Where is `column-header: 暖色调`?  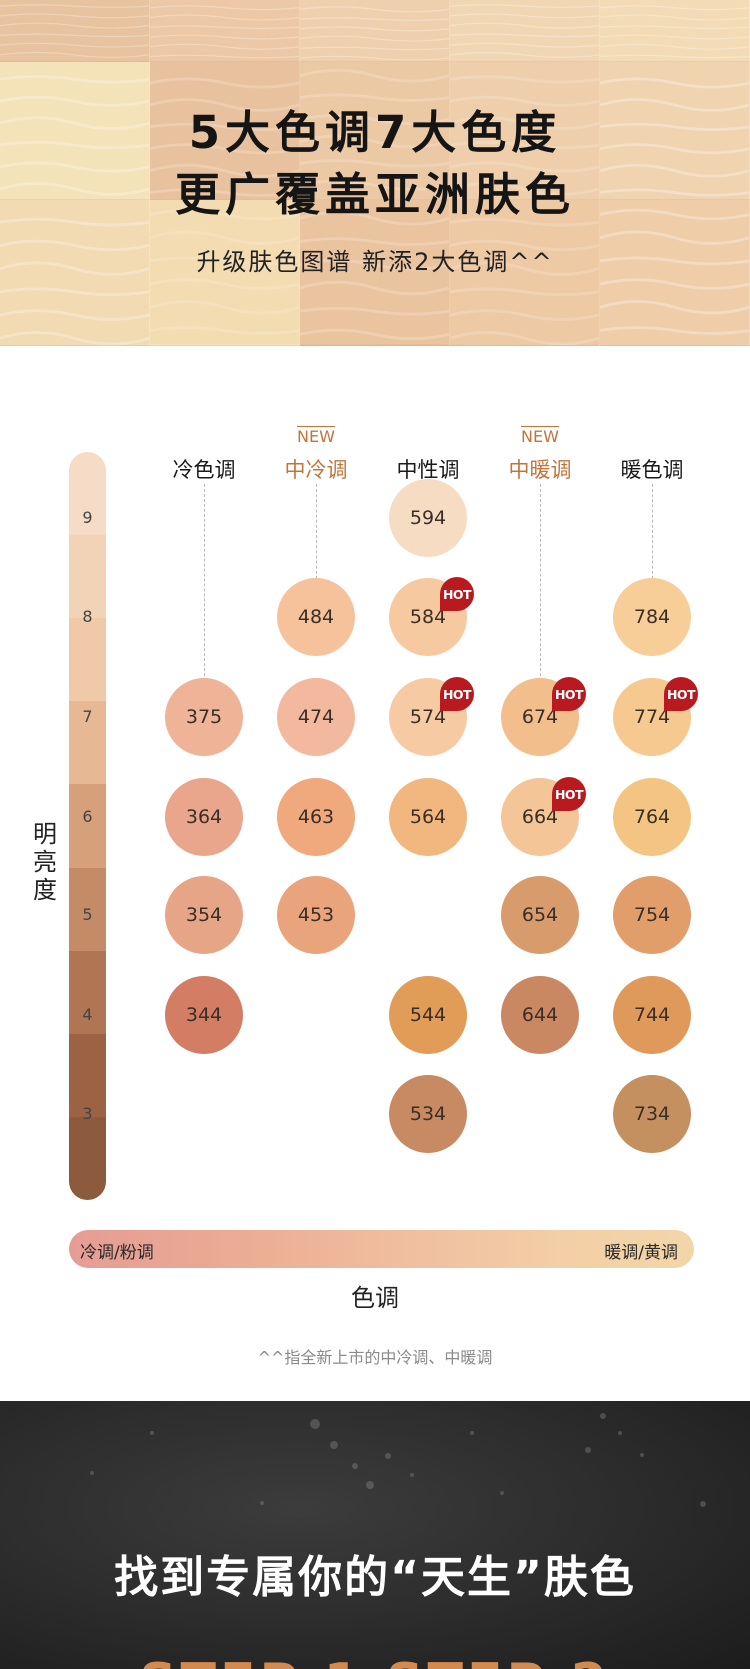
column-header: 暖色调 is located at coordinates (652, 470).